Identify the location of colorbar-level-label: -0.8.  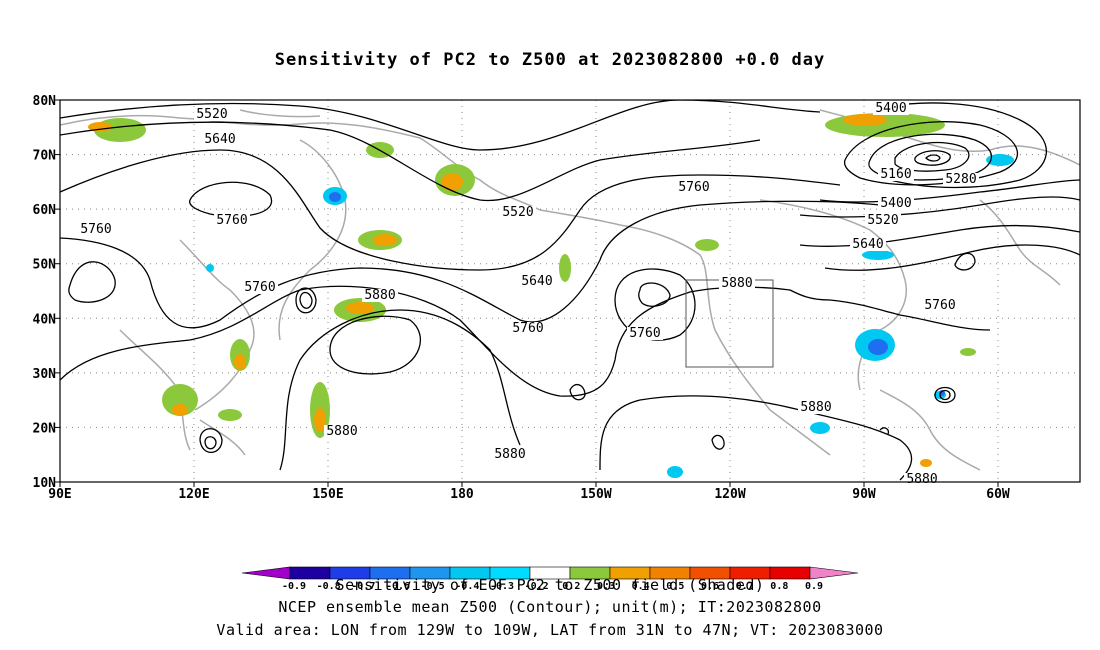
(329, 586).